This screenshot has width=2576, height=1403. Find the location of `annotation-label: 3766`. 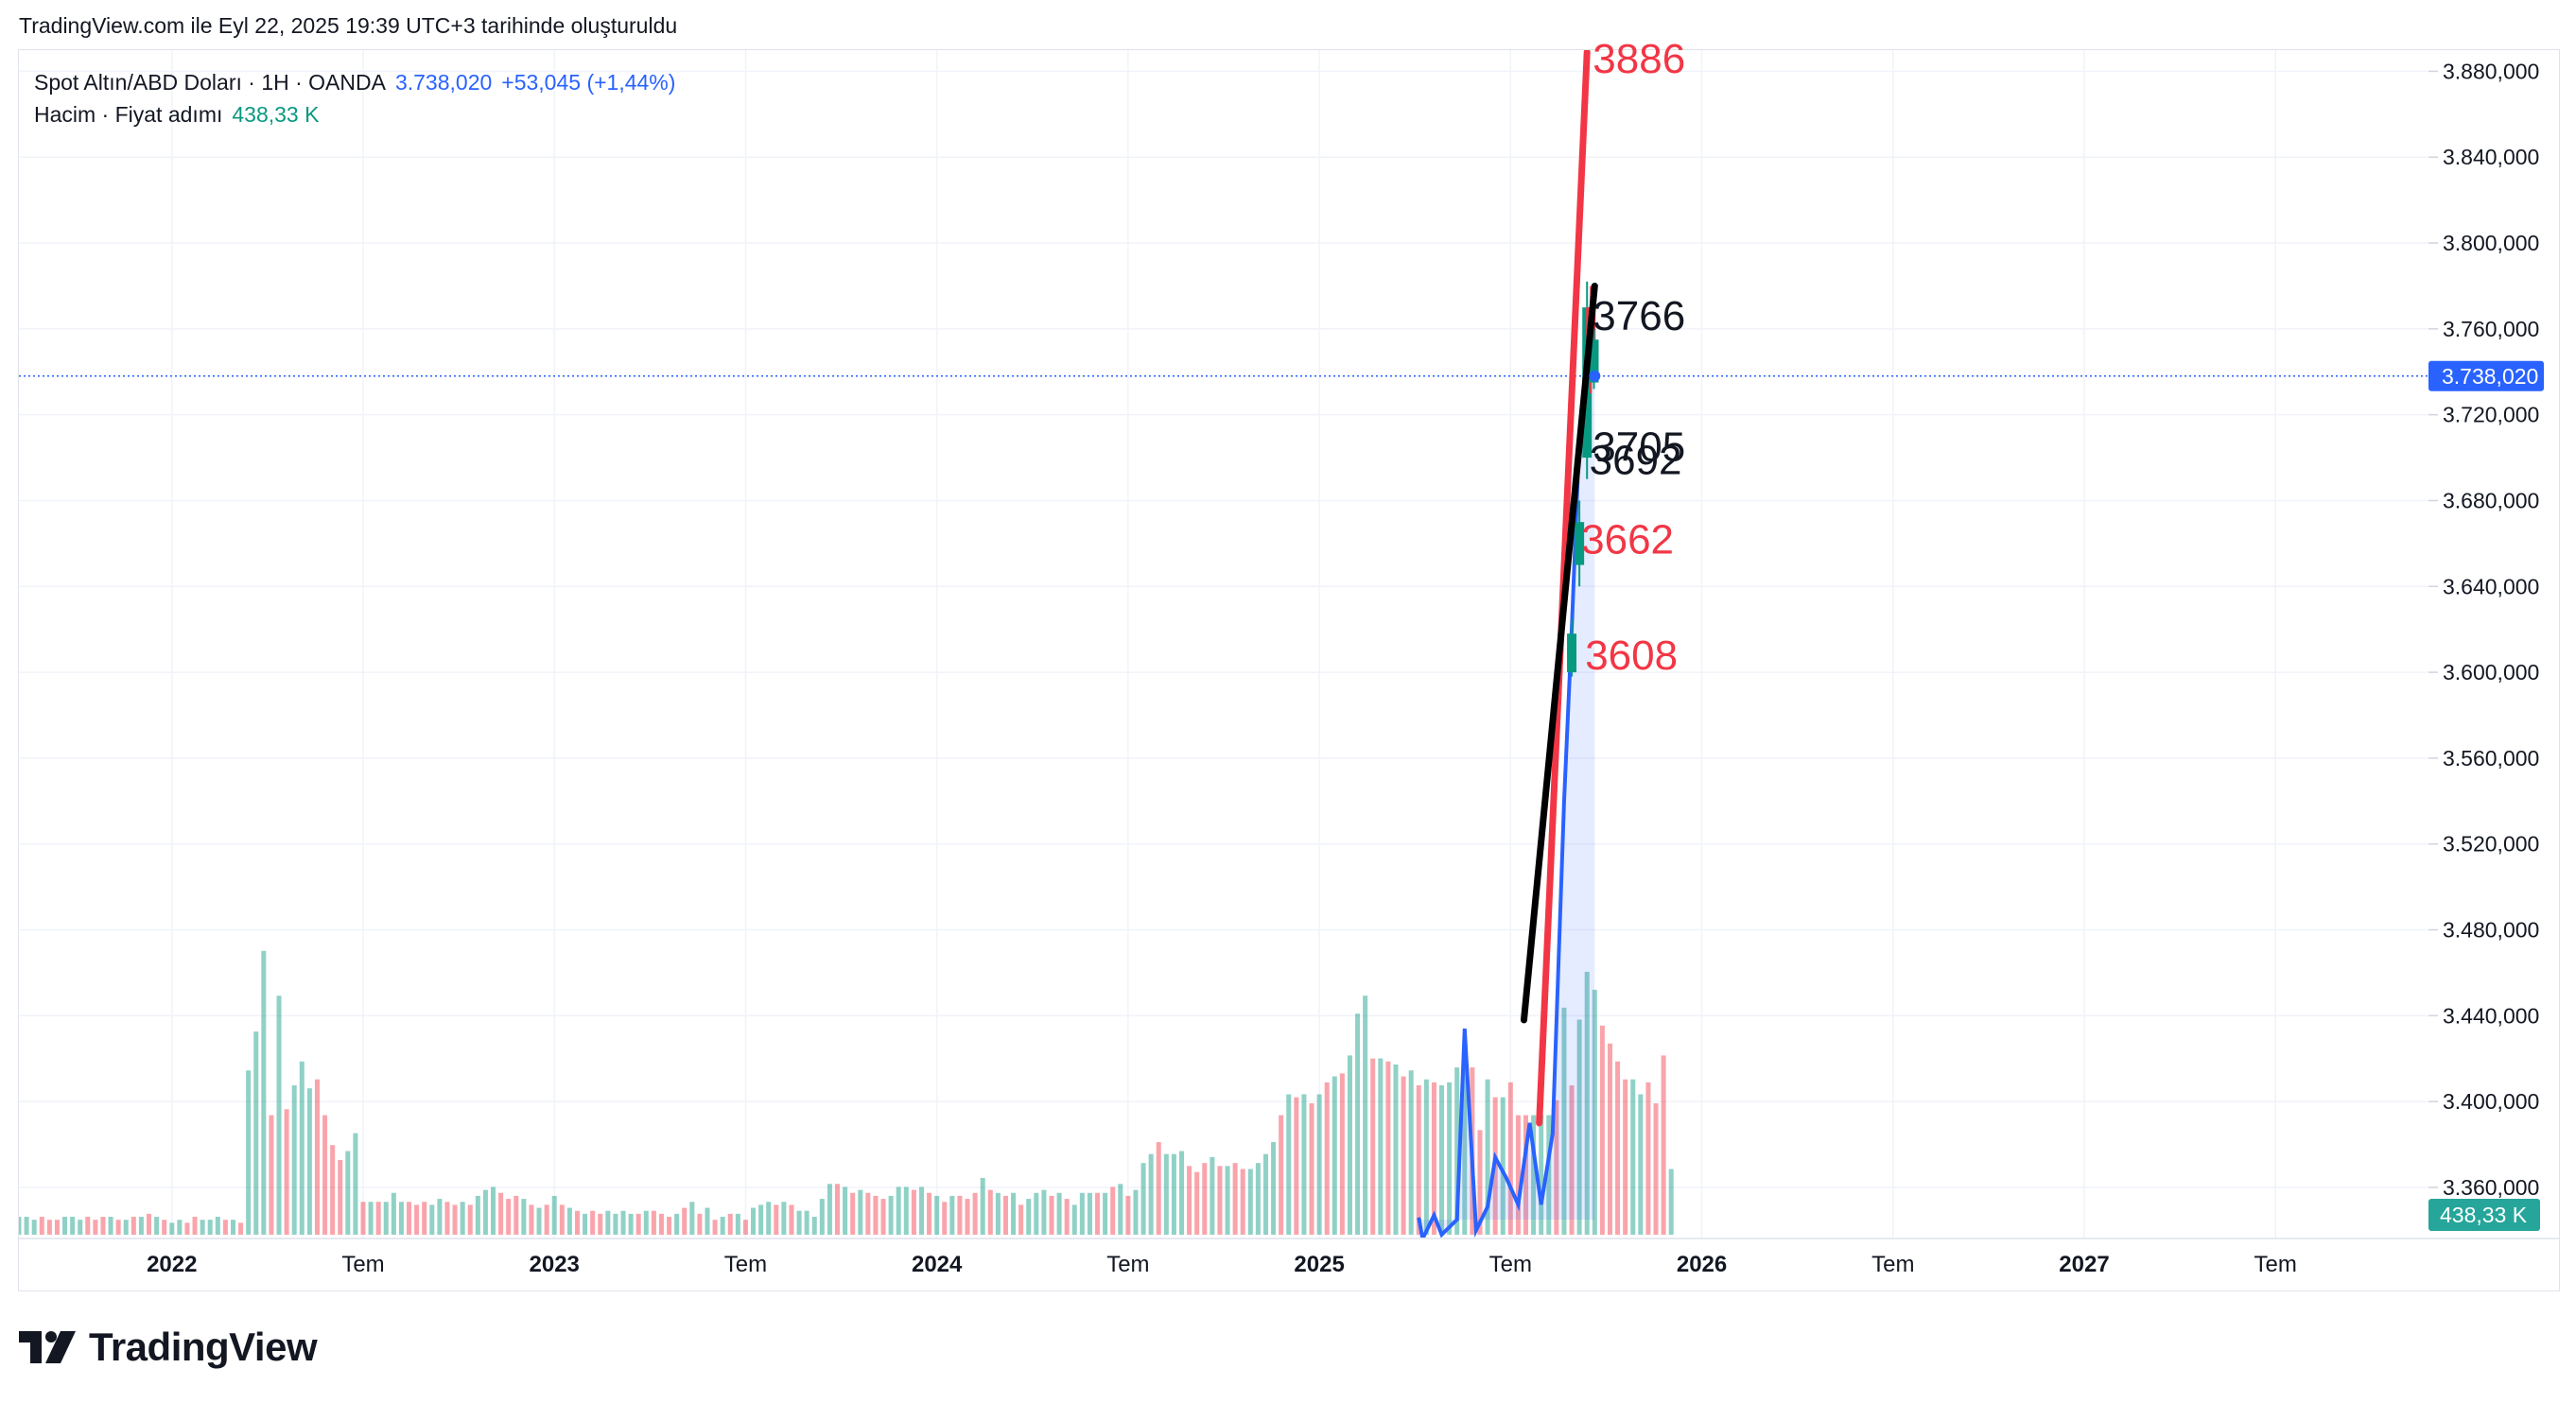

annotation-label: 3766 is located at coordinates (1639, 316).